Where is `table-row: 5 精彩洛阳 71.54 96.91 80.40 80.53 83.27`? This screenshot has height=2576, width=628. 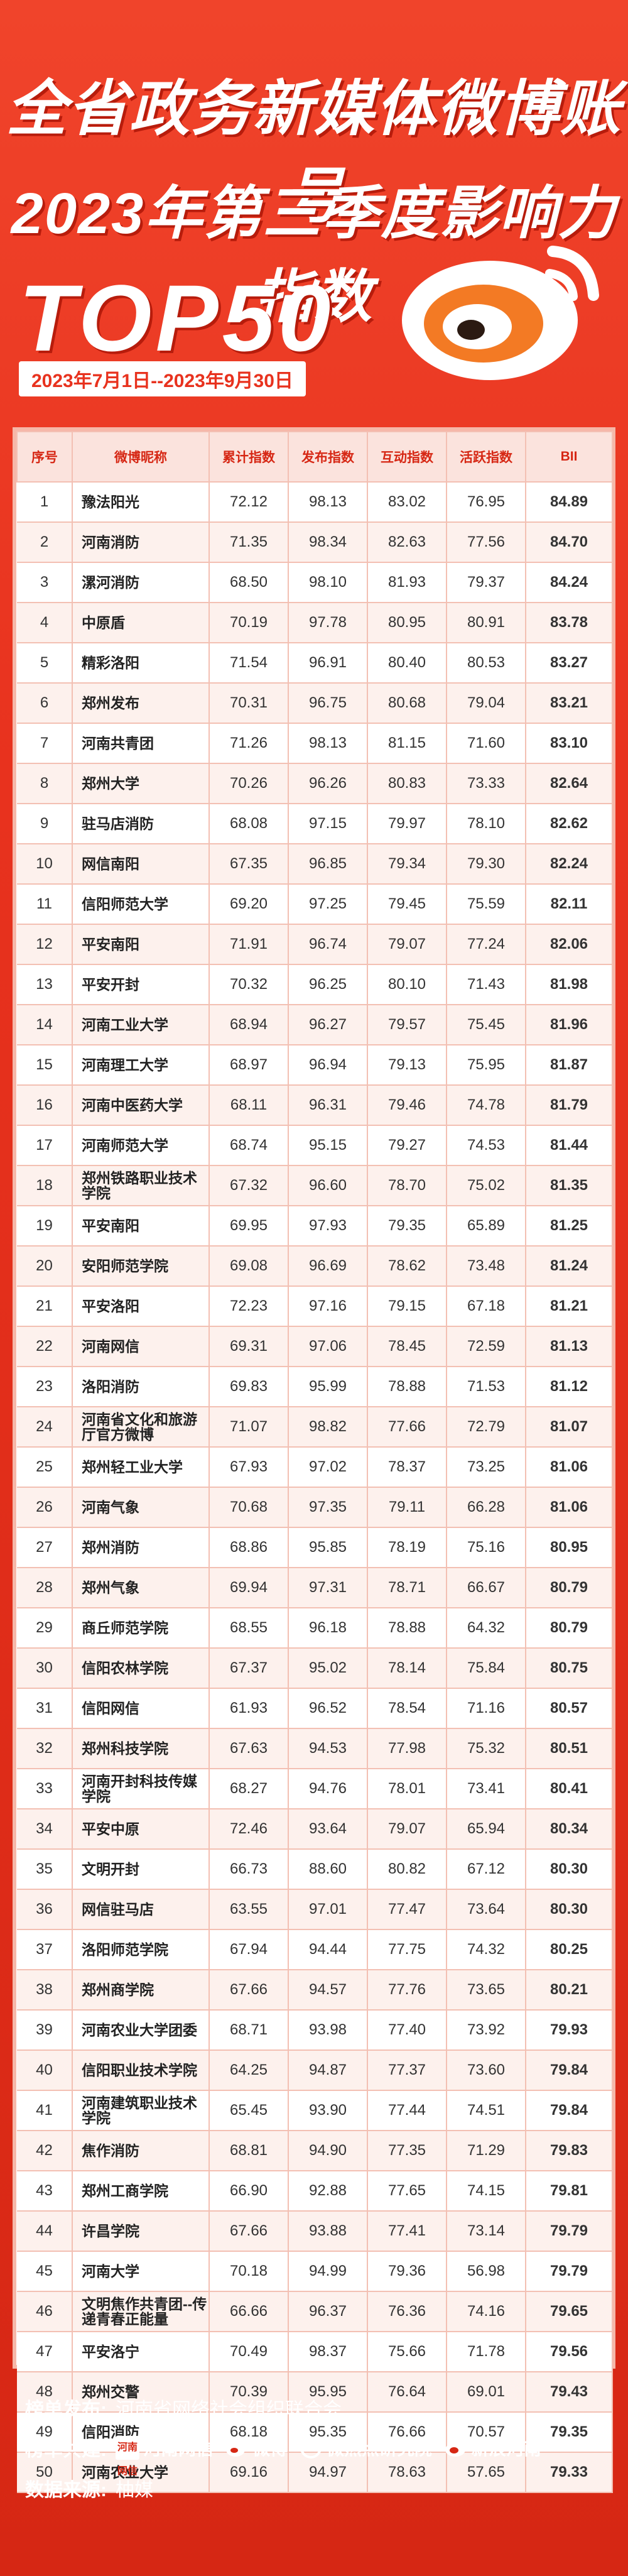 table-row: 5 精彩洛阳 71.54 96.91 80.40 80.53 83.27 is located at coordinates (315, 663).